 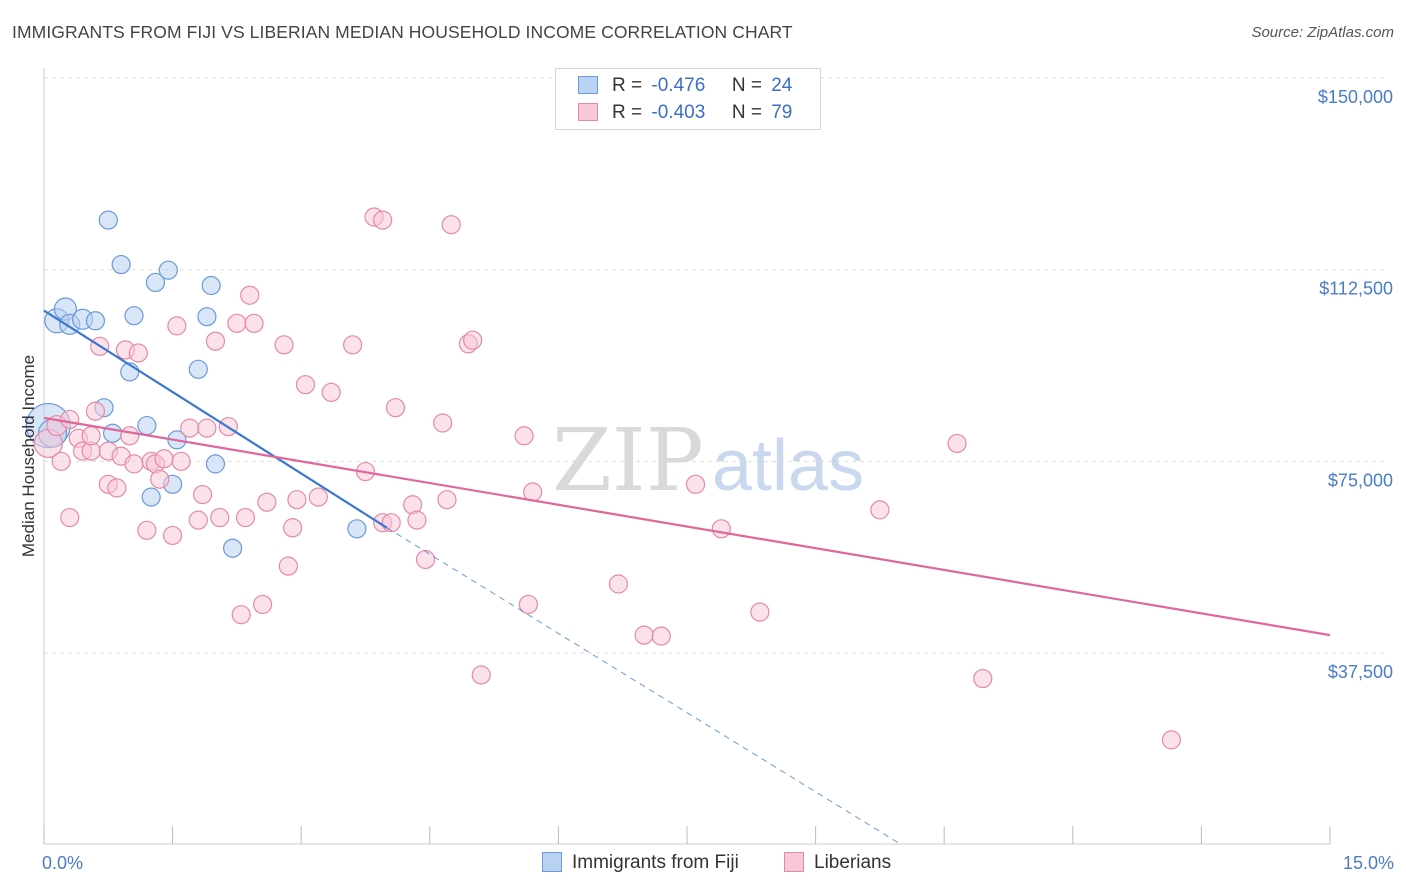 I want to click on legend-n-value: 24, so click(x=782, y=85).